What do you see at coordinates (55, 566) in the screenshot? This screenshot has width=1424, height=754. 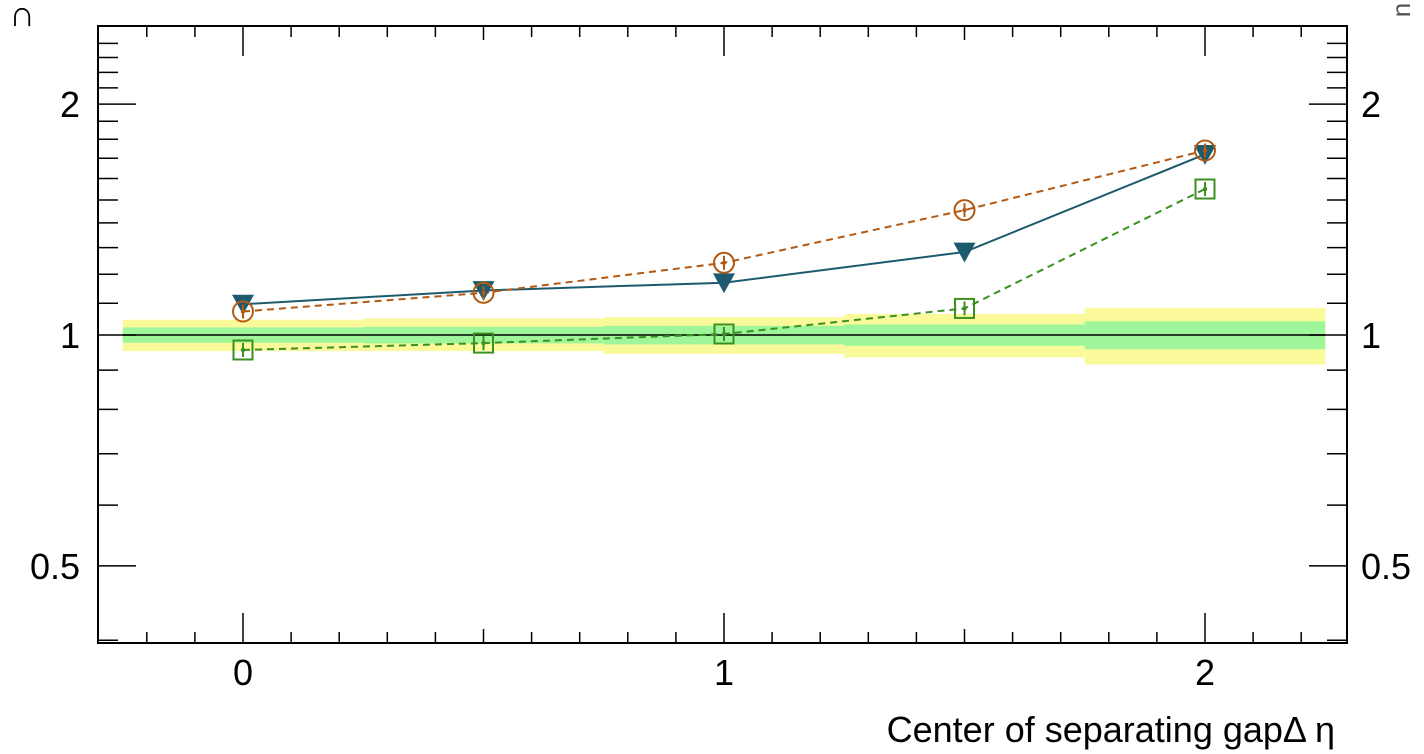 I see `y-tick-label: 0.5` at bounding box center [55, 566].